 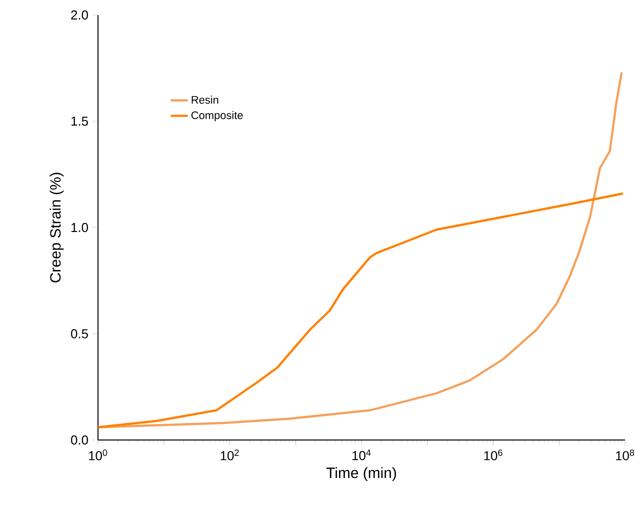 What do you see at coordinates (361, 474) in the screenshot?
I see `x-axis-title: Time (min)` at bounding box center [361, 474].